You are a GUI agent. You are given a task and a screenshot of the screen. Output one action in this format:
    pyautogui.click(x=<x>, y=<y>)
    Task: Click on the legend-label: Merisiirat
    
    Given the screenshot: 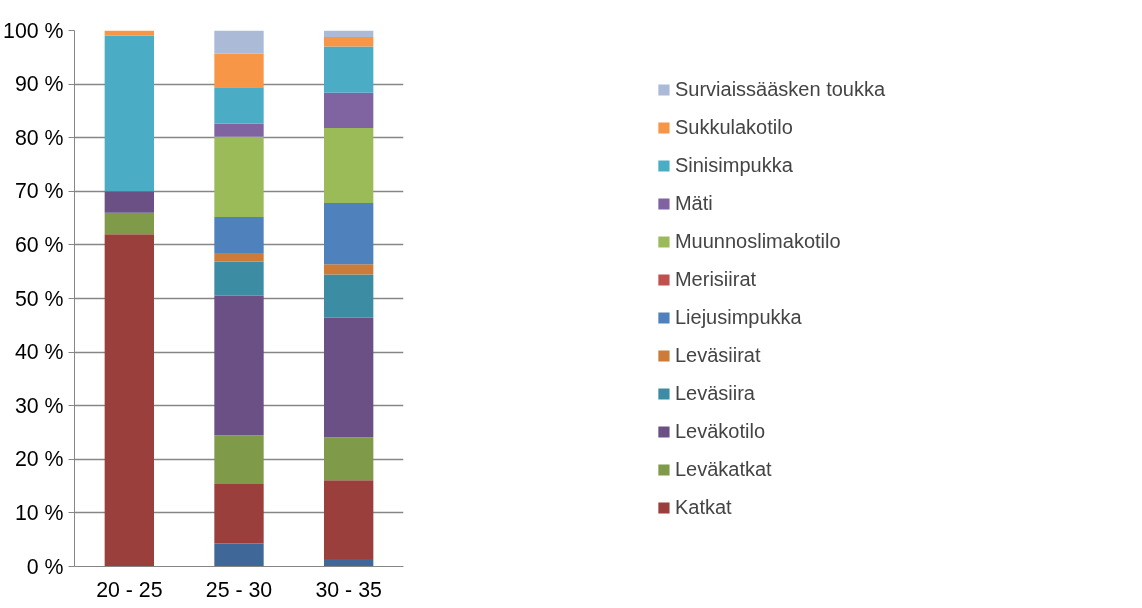 What is the action you would take?
    pyautogui.click(x=715, y=279)
    